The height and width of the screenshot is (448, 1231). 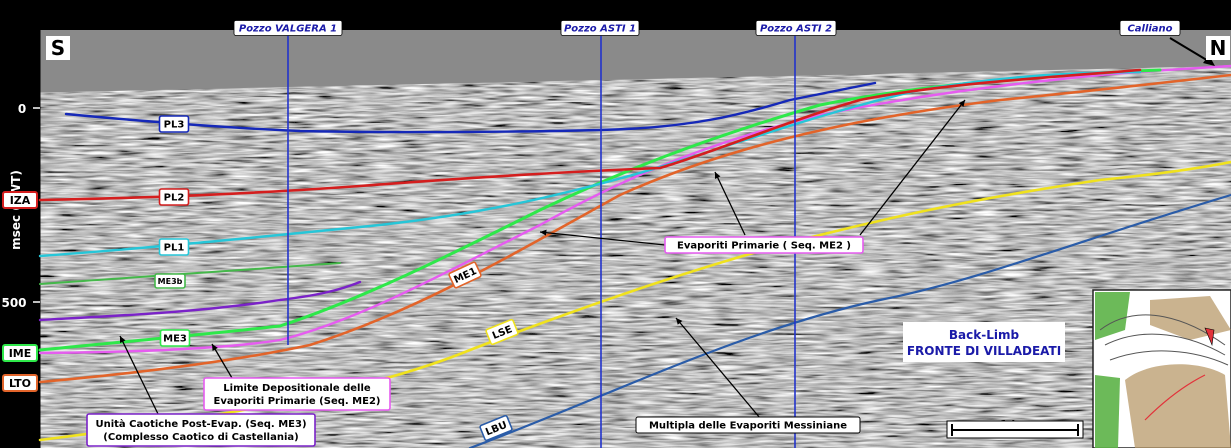 I want to click on y-axis: 0 500 msec (TWT), so click(x=21, y=239).